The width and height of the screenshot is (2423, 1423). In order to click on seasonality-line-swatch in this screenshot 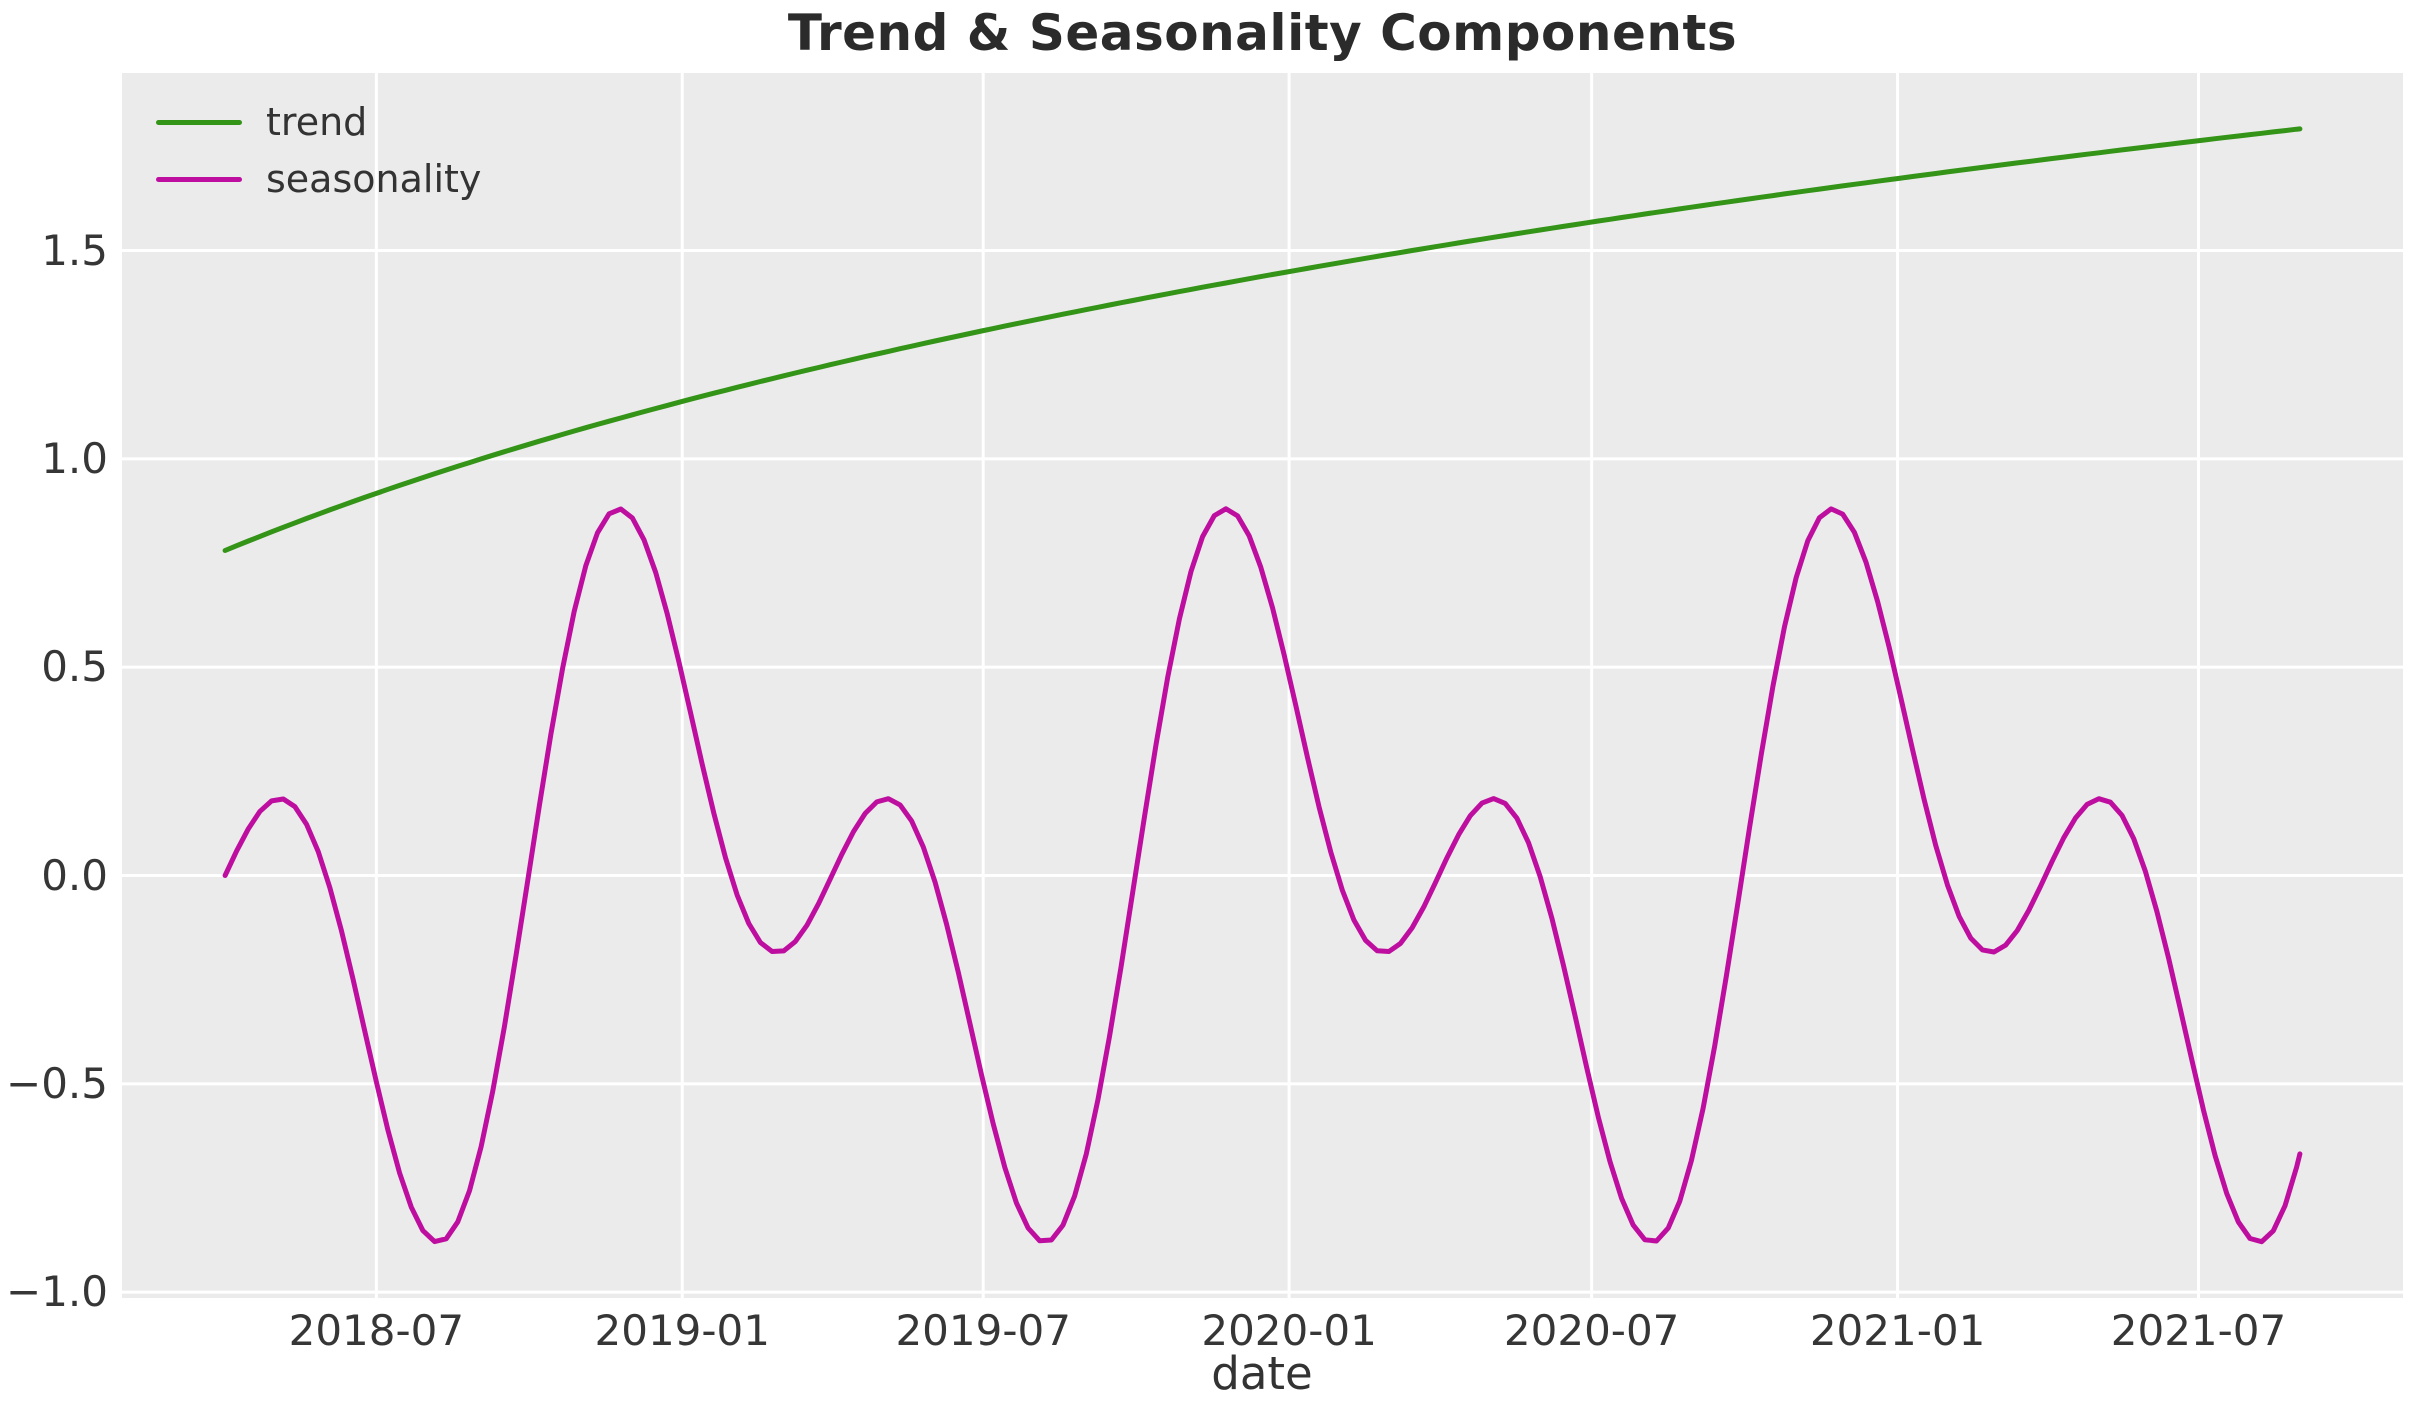, I will do `click(199, 179)`.